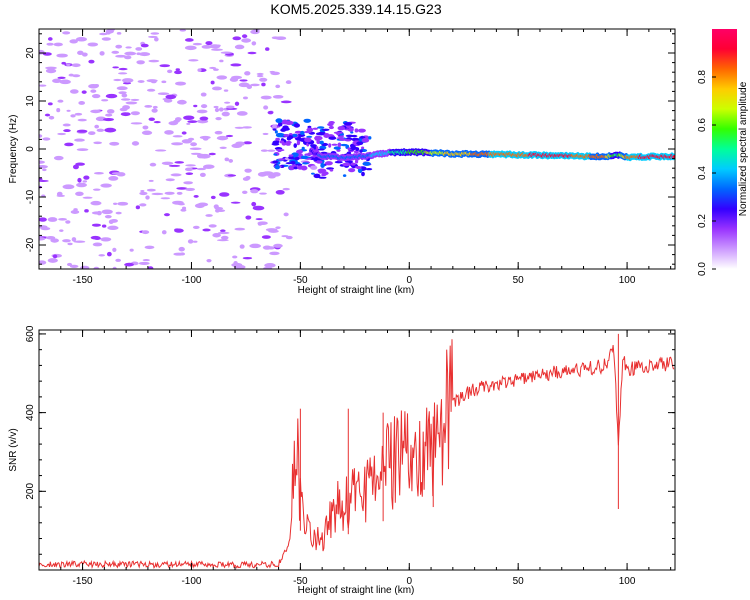 The image size is (750, 600). Describe the element at coordinates (191, 280) in the screenshot. I see `x-tick-label: -100` at that location.